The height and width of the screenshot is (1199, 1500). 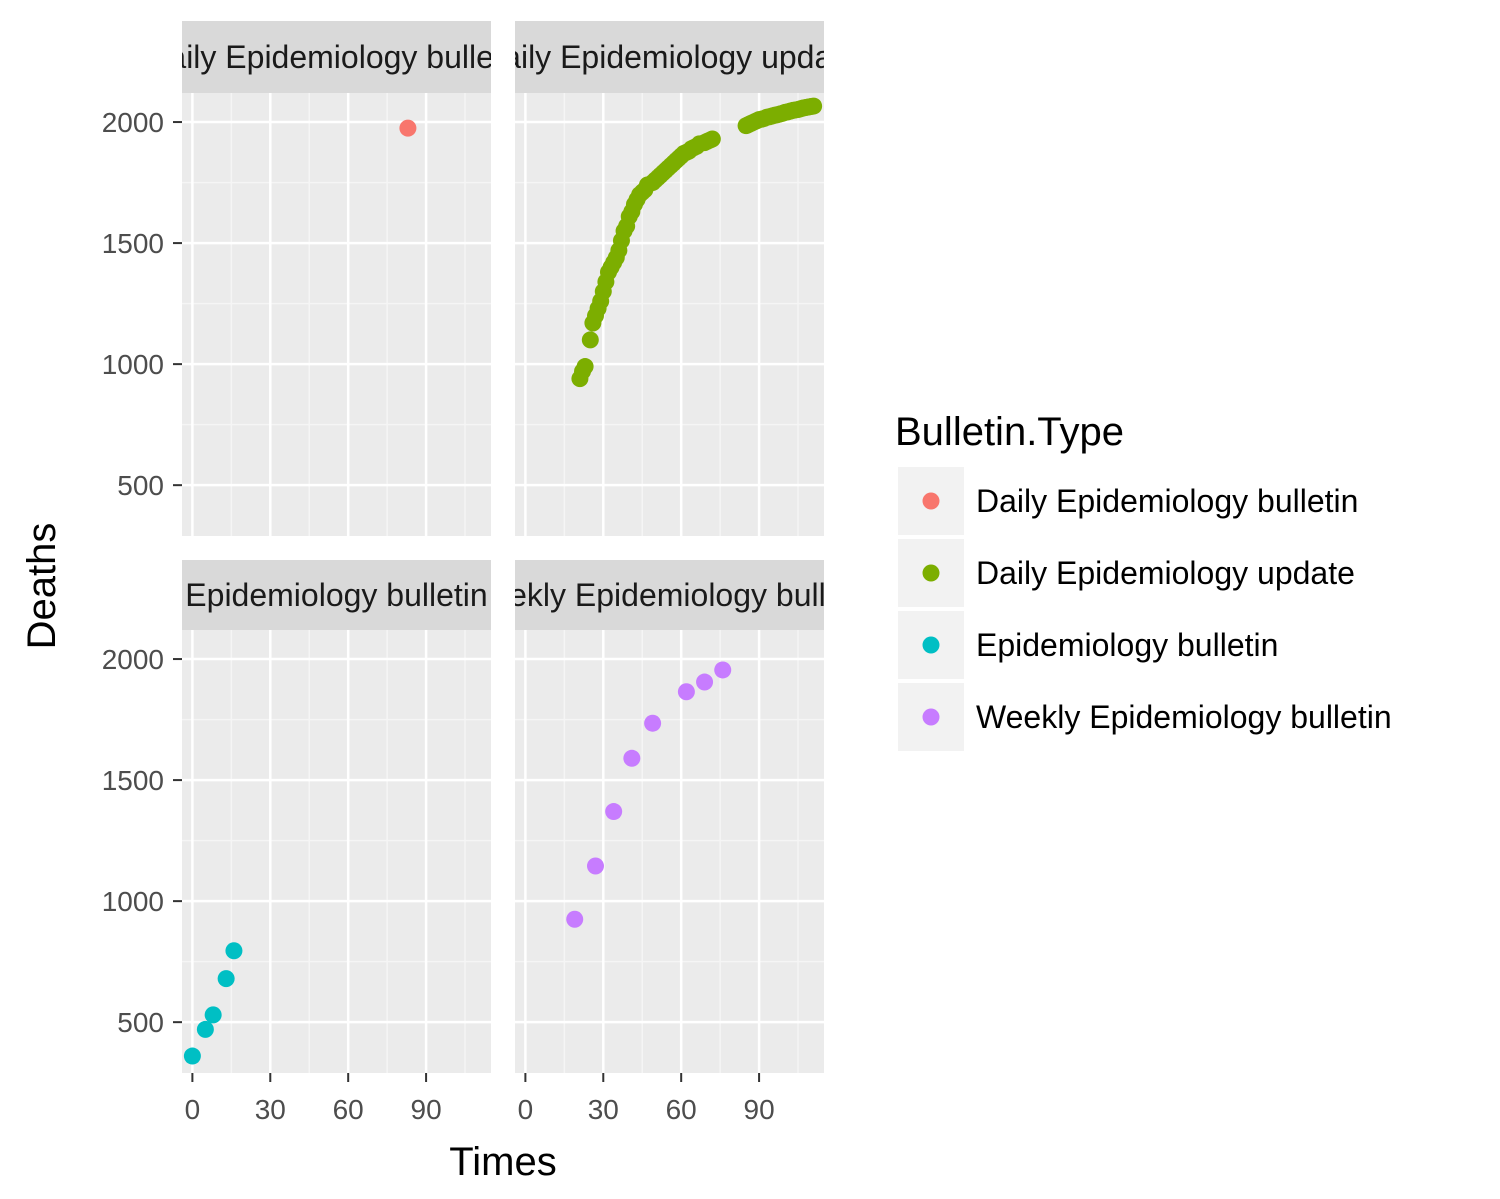 I want to click on facet-panel: Weekly Epidemiology bulletin, so click(x=670, y=816).